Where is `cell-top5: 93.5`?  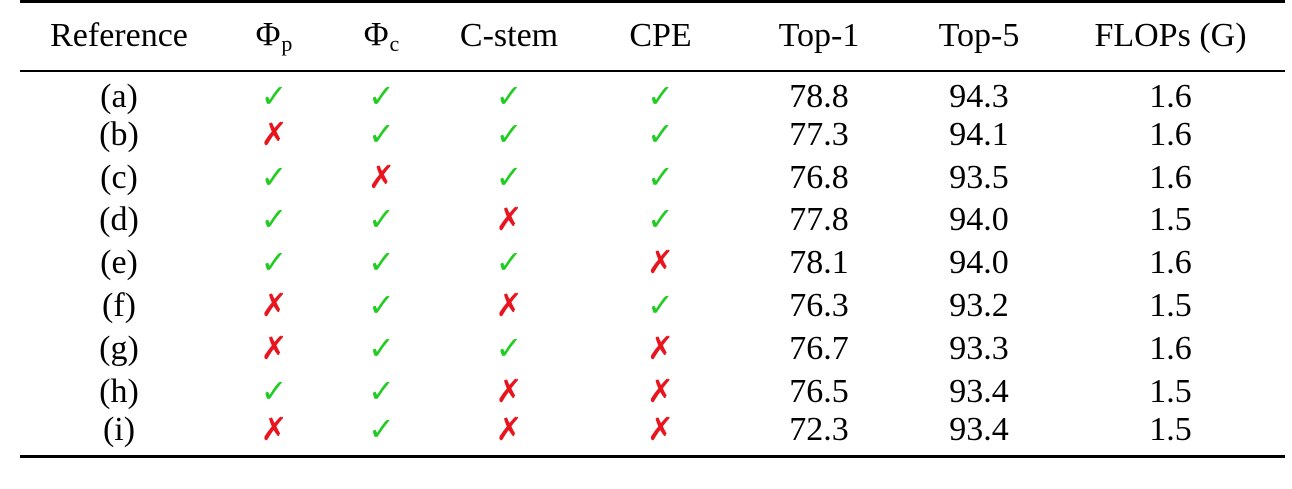
cell-top5: 93.5 is located at coordinates (979, 177).